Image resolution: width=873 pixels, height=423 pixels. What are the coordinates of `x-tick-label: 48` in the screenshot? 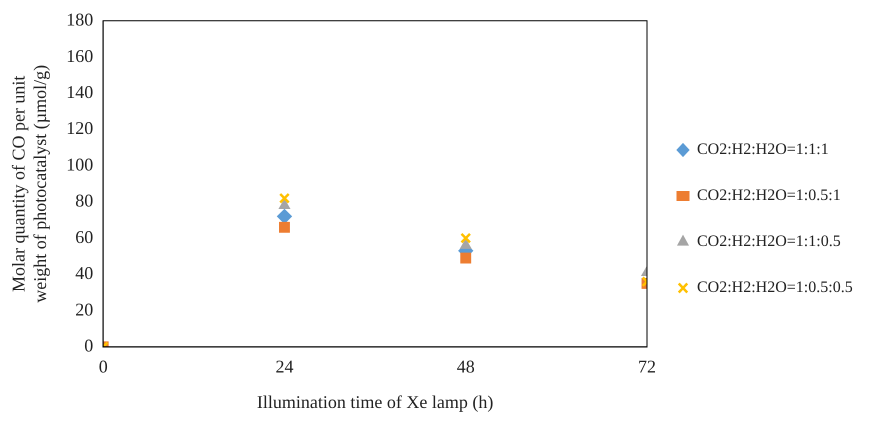 It's located at (465, 366).